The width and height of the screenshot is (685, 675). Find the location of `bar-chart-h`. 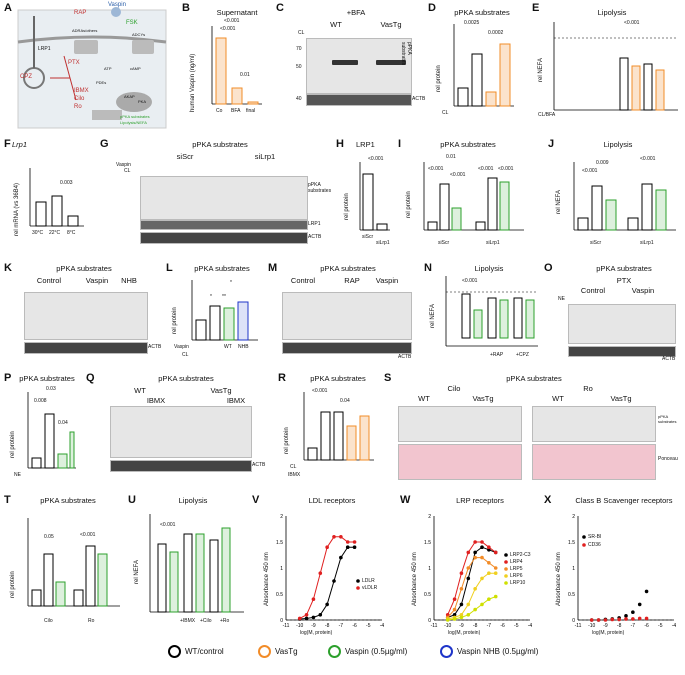

bar-chart-h is located at coordinates (374, 196).